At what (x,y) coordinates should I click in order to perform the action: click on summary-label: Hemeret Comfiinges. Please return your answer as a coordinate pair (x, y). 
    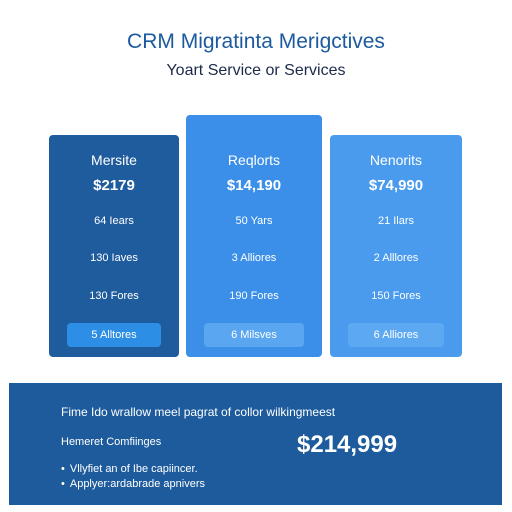
    Looking at the image, I should click on (111, 442).